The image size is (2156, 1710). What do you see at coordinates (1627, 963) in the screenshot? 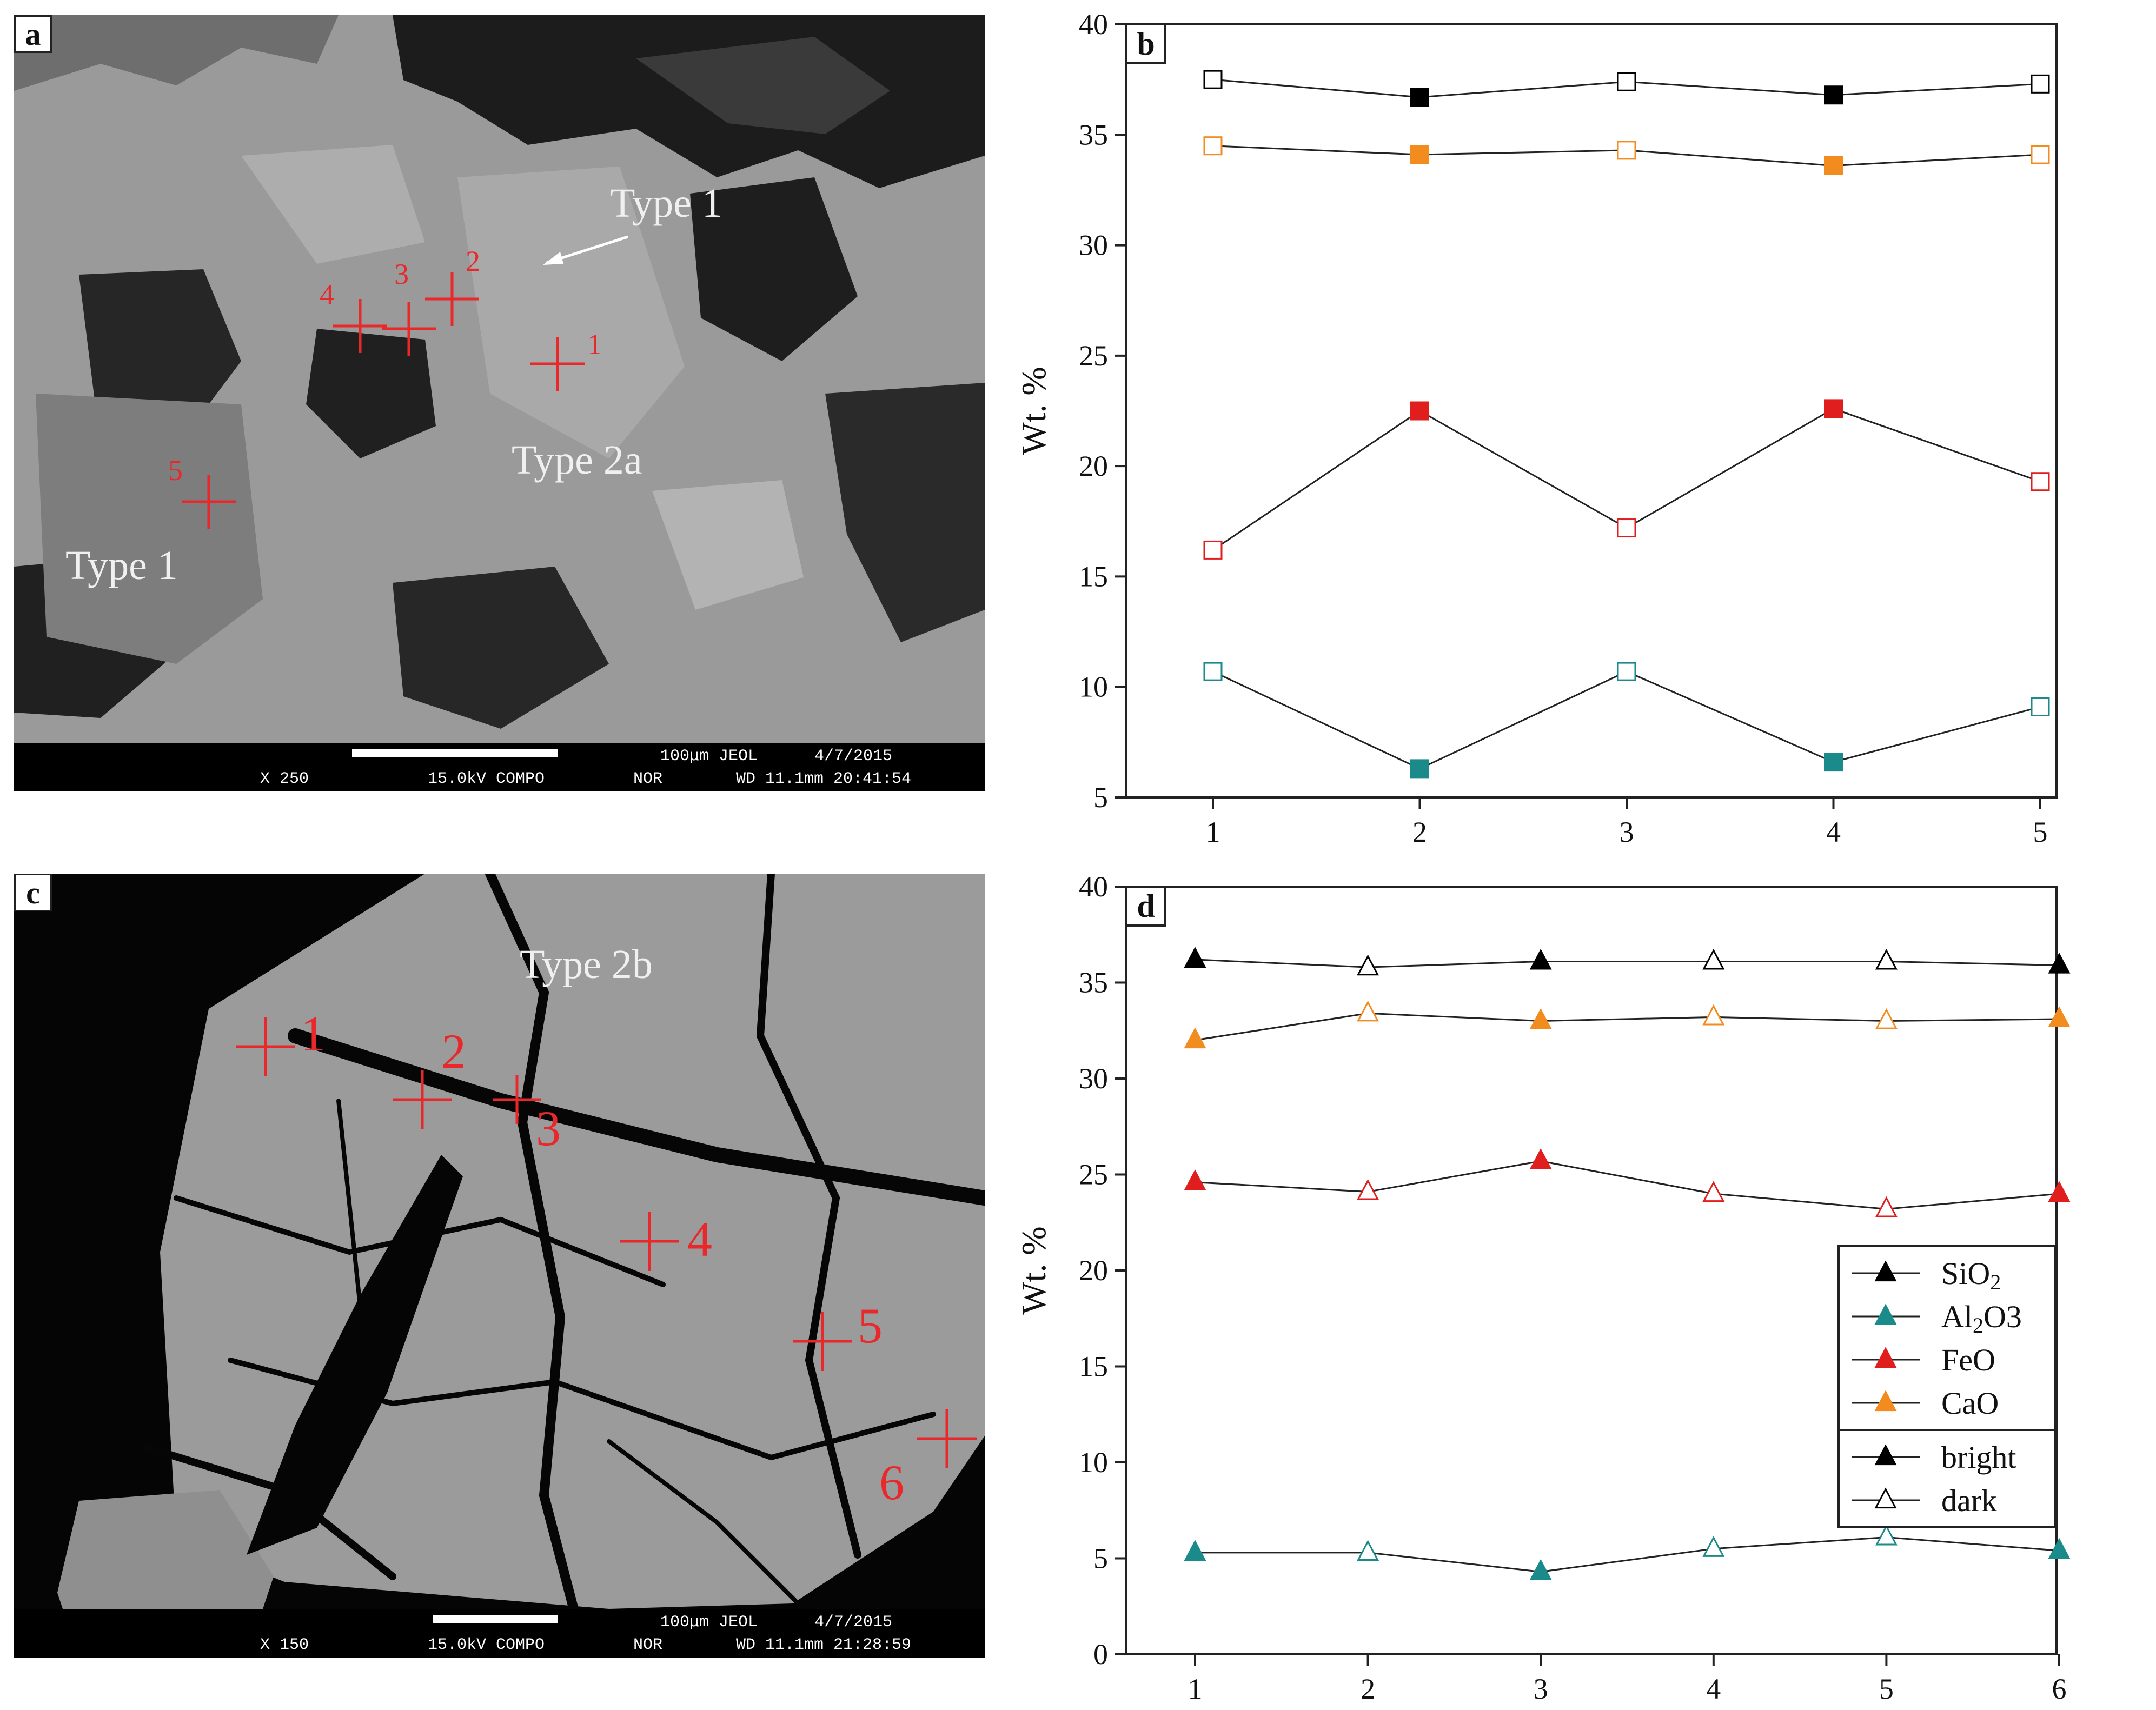
I see `series-line-sio2` at bounding box center [1627, 963].